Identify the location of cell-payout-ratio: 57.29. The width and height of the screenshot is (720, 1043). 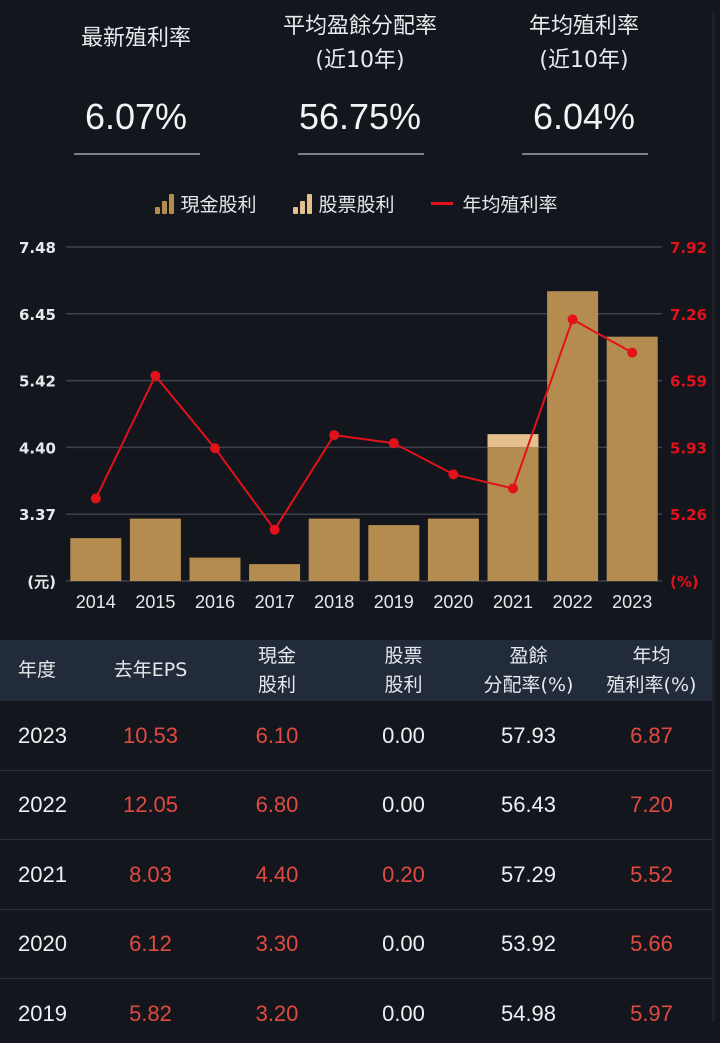
(528, 874).